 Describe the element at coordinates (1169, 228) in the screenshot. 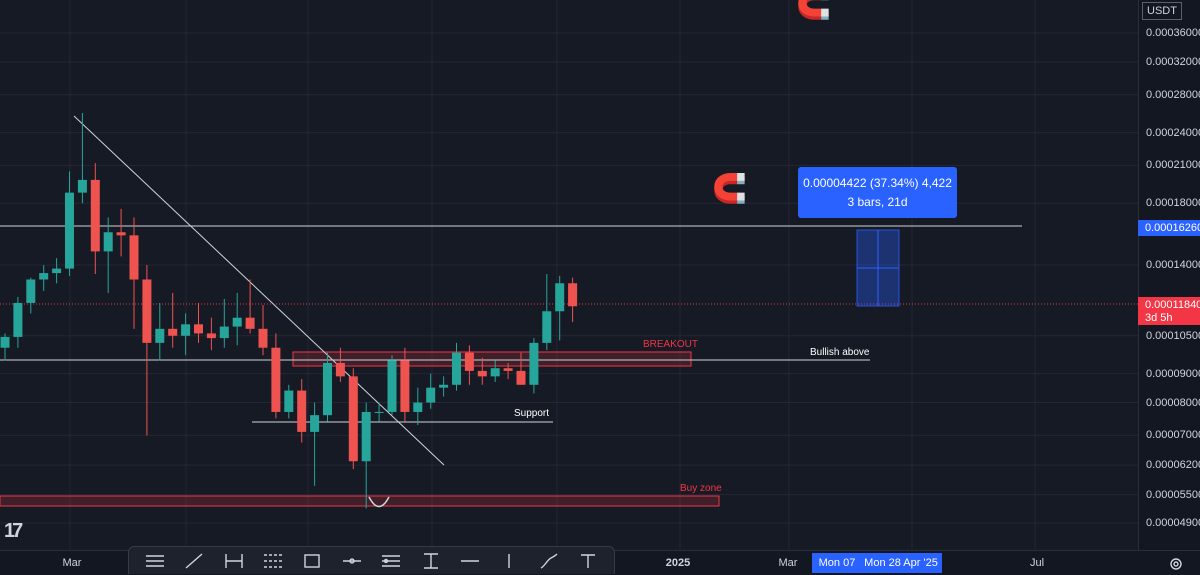

I see `target-price-tag: 0.00016260` at that location.